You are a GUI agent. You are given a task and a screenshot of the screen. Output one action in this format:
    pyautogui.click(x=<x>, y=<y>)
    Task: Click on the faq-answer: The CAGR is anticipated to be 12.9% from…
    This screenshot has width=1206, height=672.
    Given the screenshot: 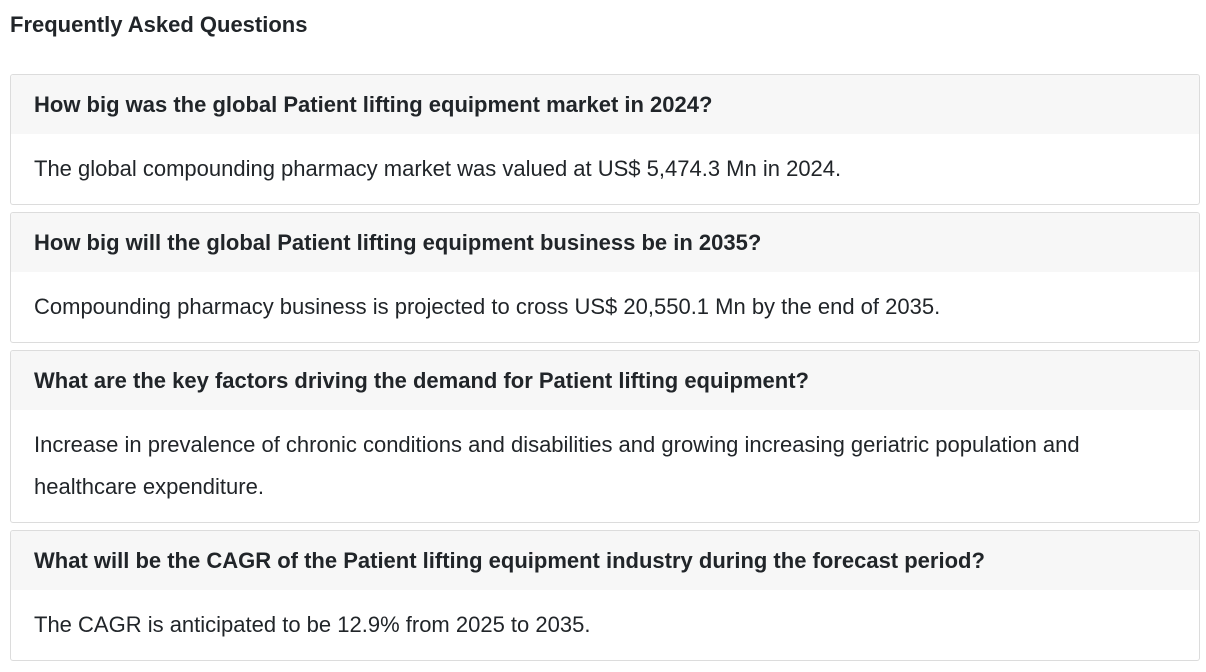 What is the action you would take?
    pyautogui.click(x=312, y=624)
    